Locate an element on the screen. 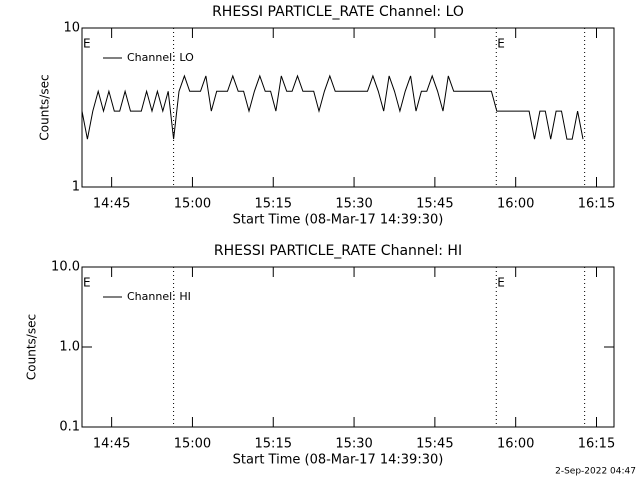 The height and width of the screenshot is (480, 640). data-line is located at coordinates (332, 107).